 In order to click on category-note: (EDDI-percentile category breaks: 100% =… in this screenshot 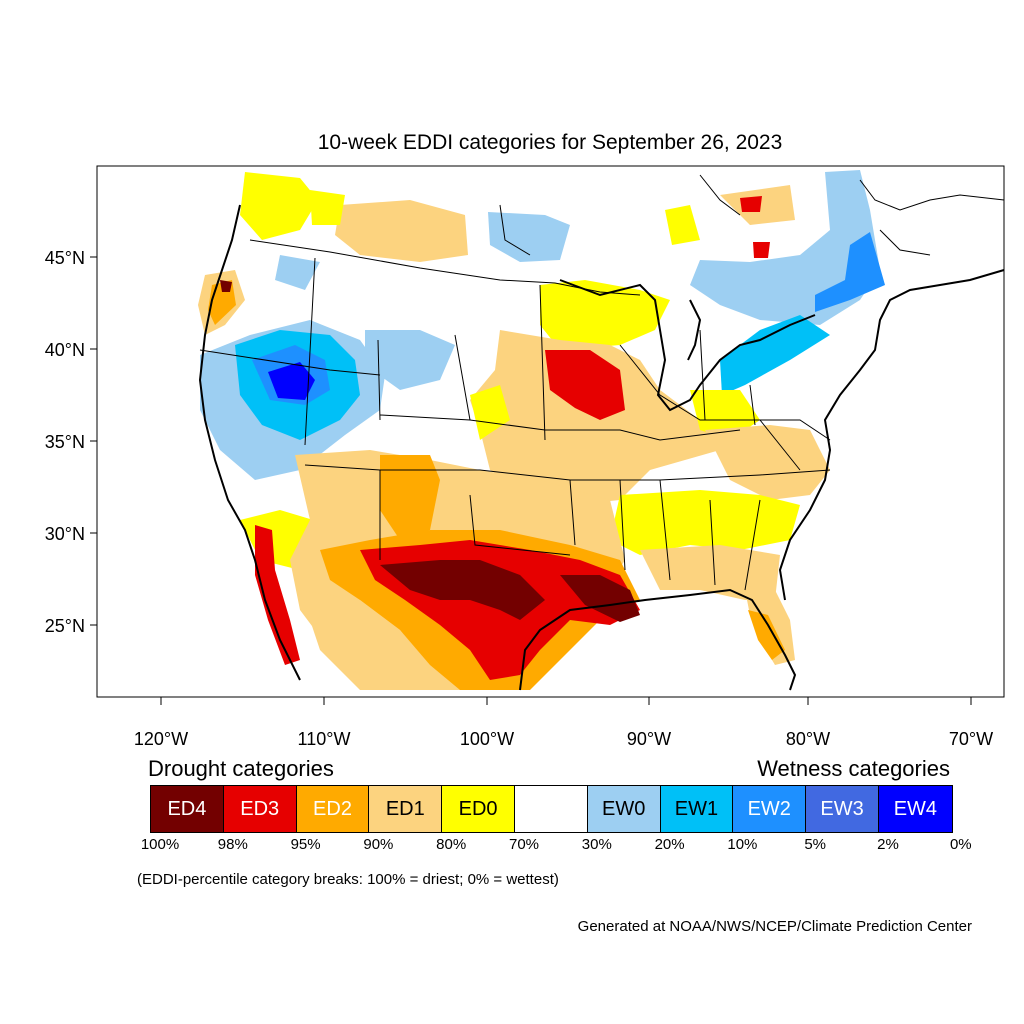, I will do `click(348, 879)`.